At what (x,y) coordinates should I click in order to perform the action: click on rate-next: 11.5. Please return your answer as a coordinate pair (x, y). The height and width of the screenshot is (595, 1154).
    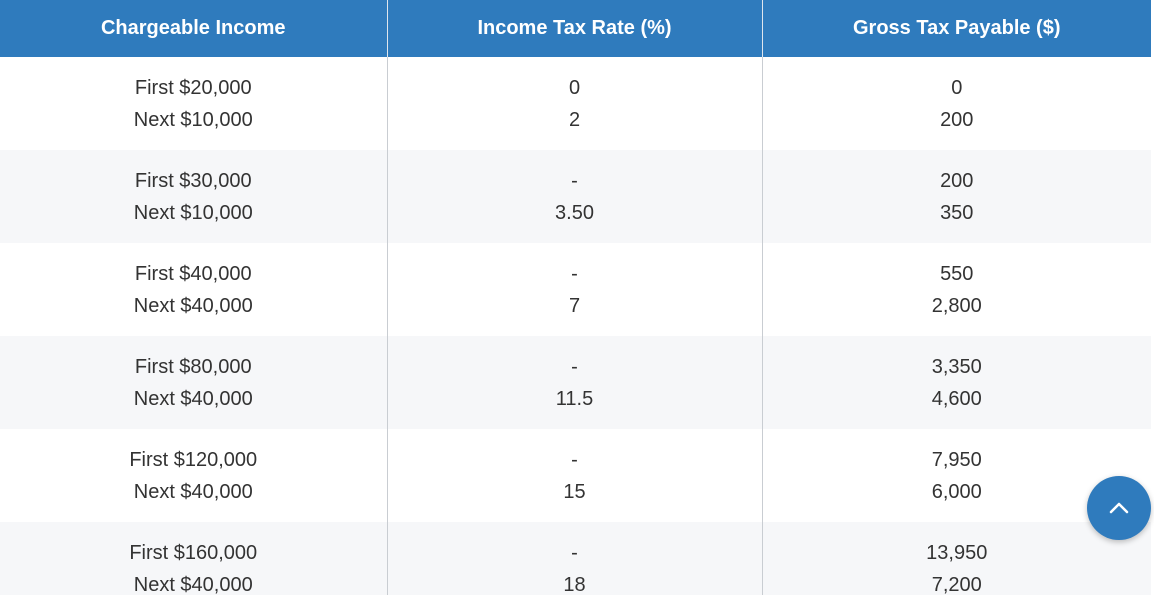
    Looking at the image, I should click on (574, 398).